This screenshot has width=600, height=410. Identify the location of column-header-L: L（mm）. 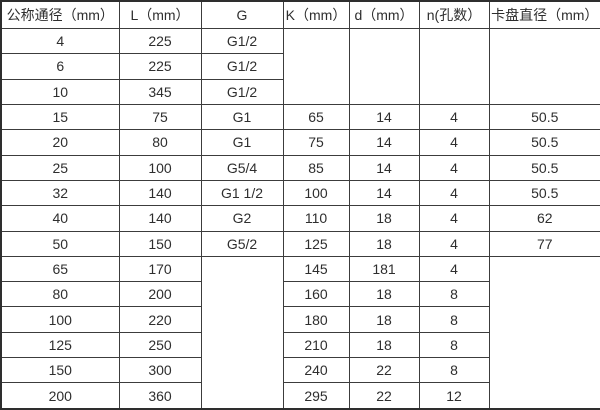
(160, 14).